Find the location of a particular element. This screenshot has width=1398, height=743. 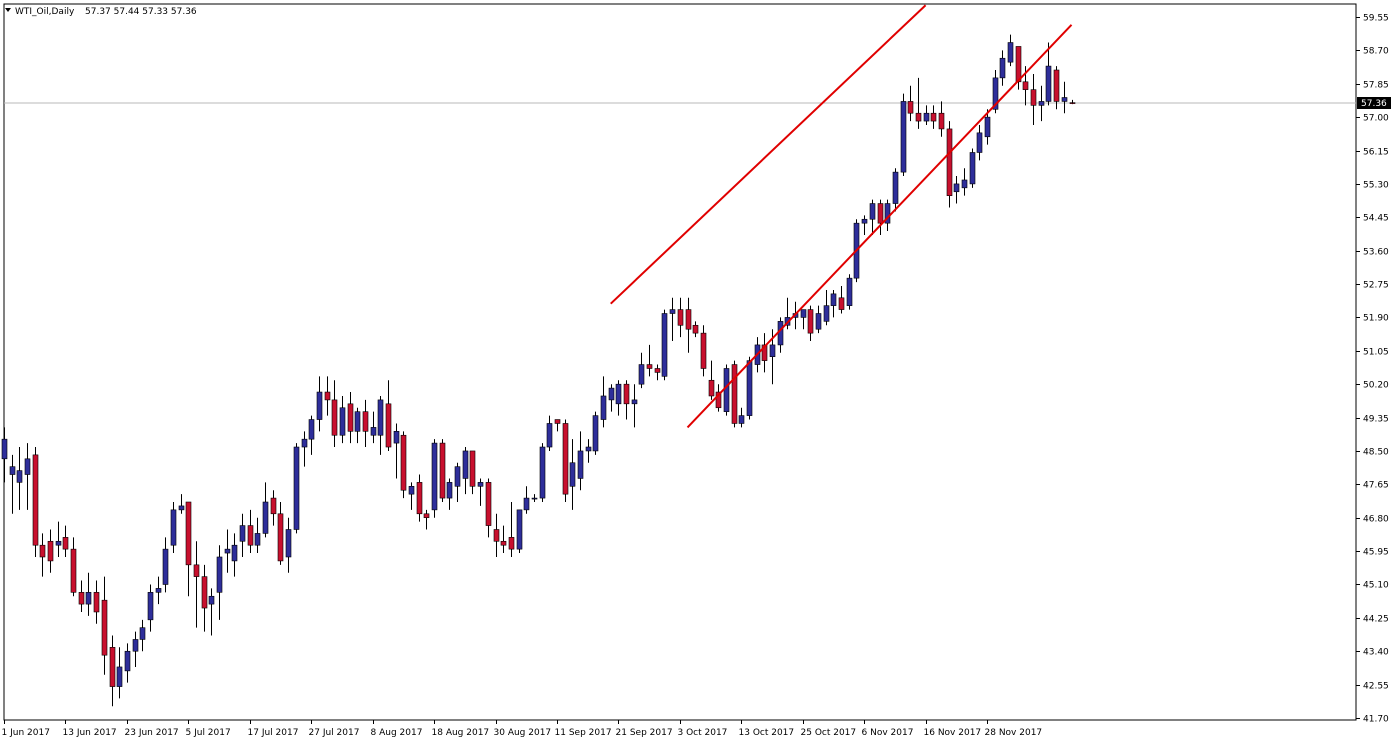

x-tick-label: 13 Jun 2017 is located at coordinates (90, 733).